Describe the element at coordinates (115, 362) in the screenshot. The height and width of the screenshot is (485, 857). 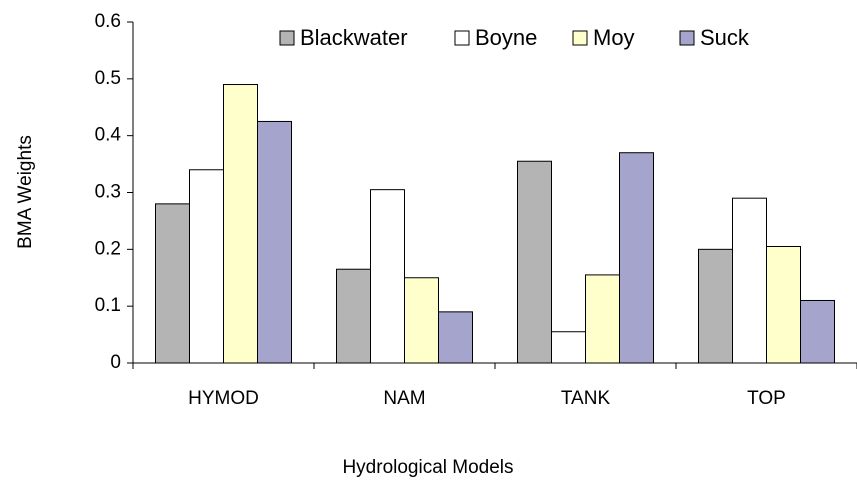
I see `y-tick-label: 0` at that location.